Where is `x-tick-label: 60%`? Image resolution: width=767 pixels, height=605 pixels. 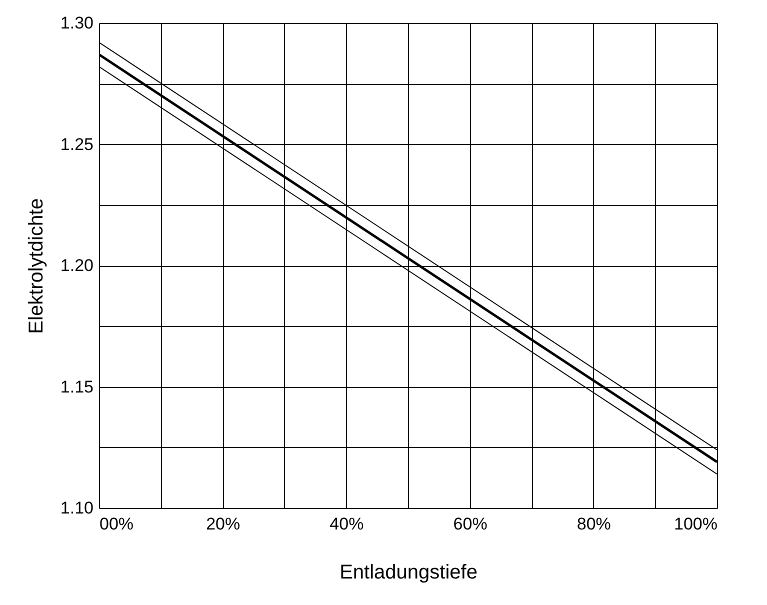 x-tick-label: 60% is located at coordinates (470, 524).